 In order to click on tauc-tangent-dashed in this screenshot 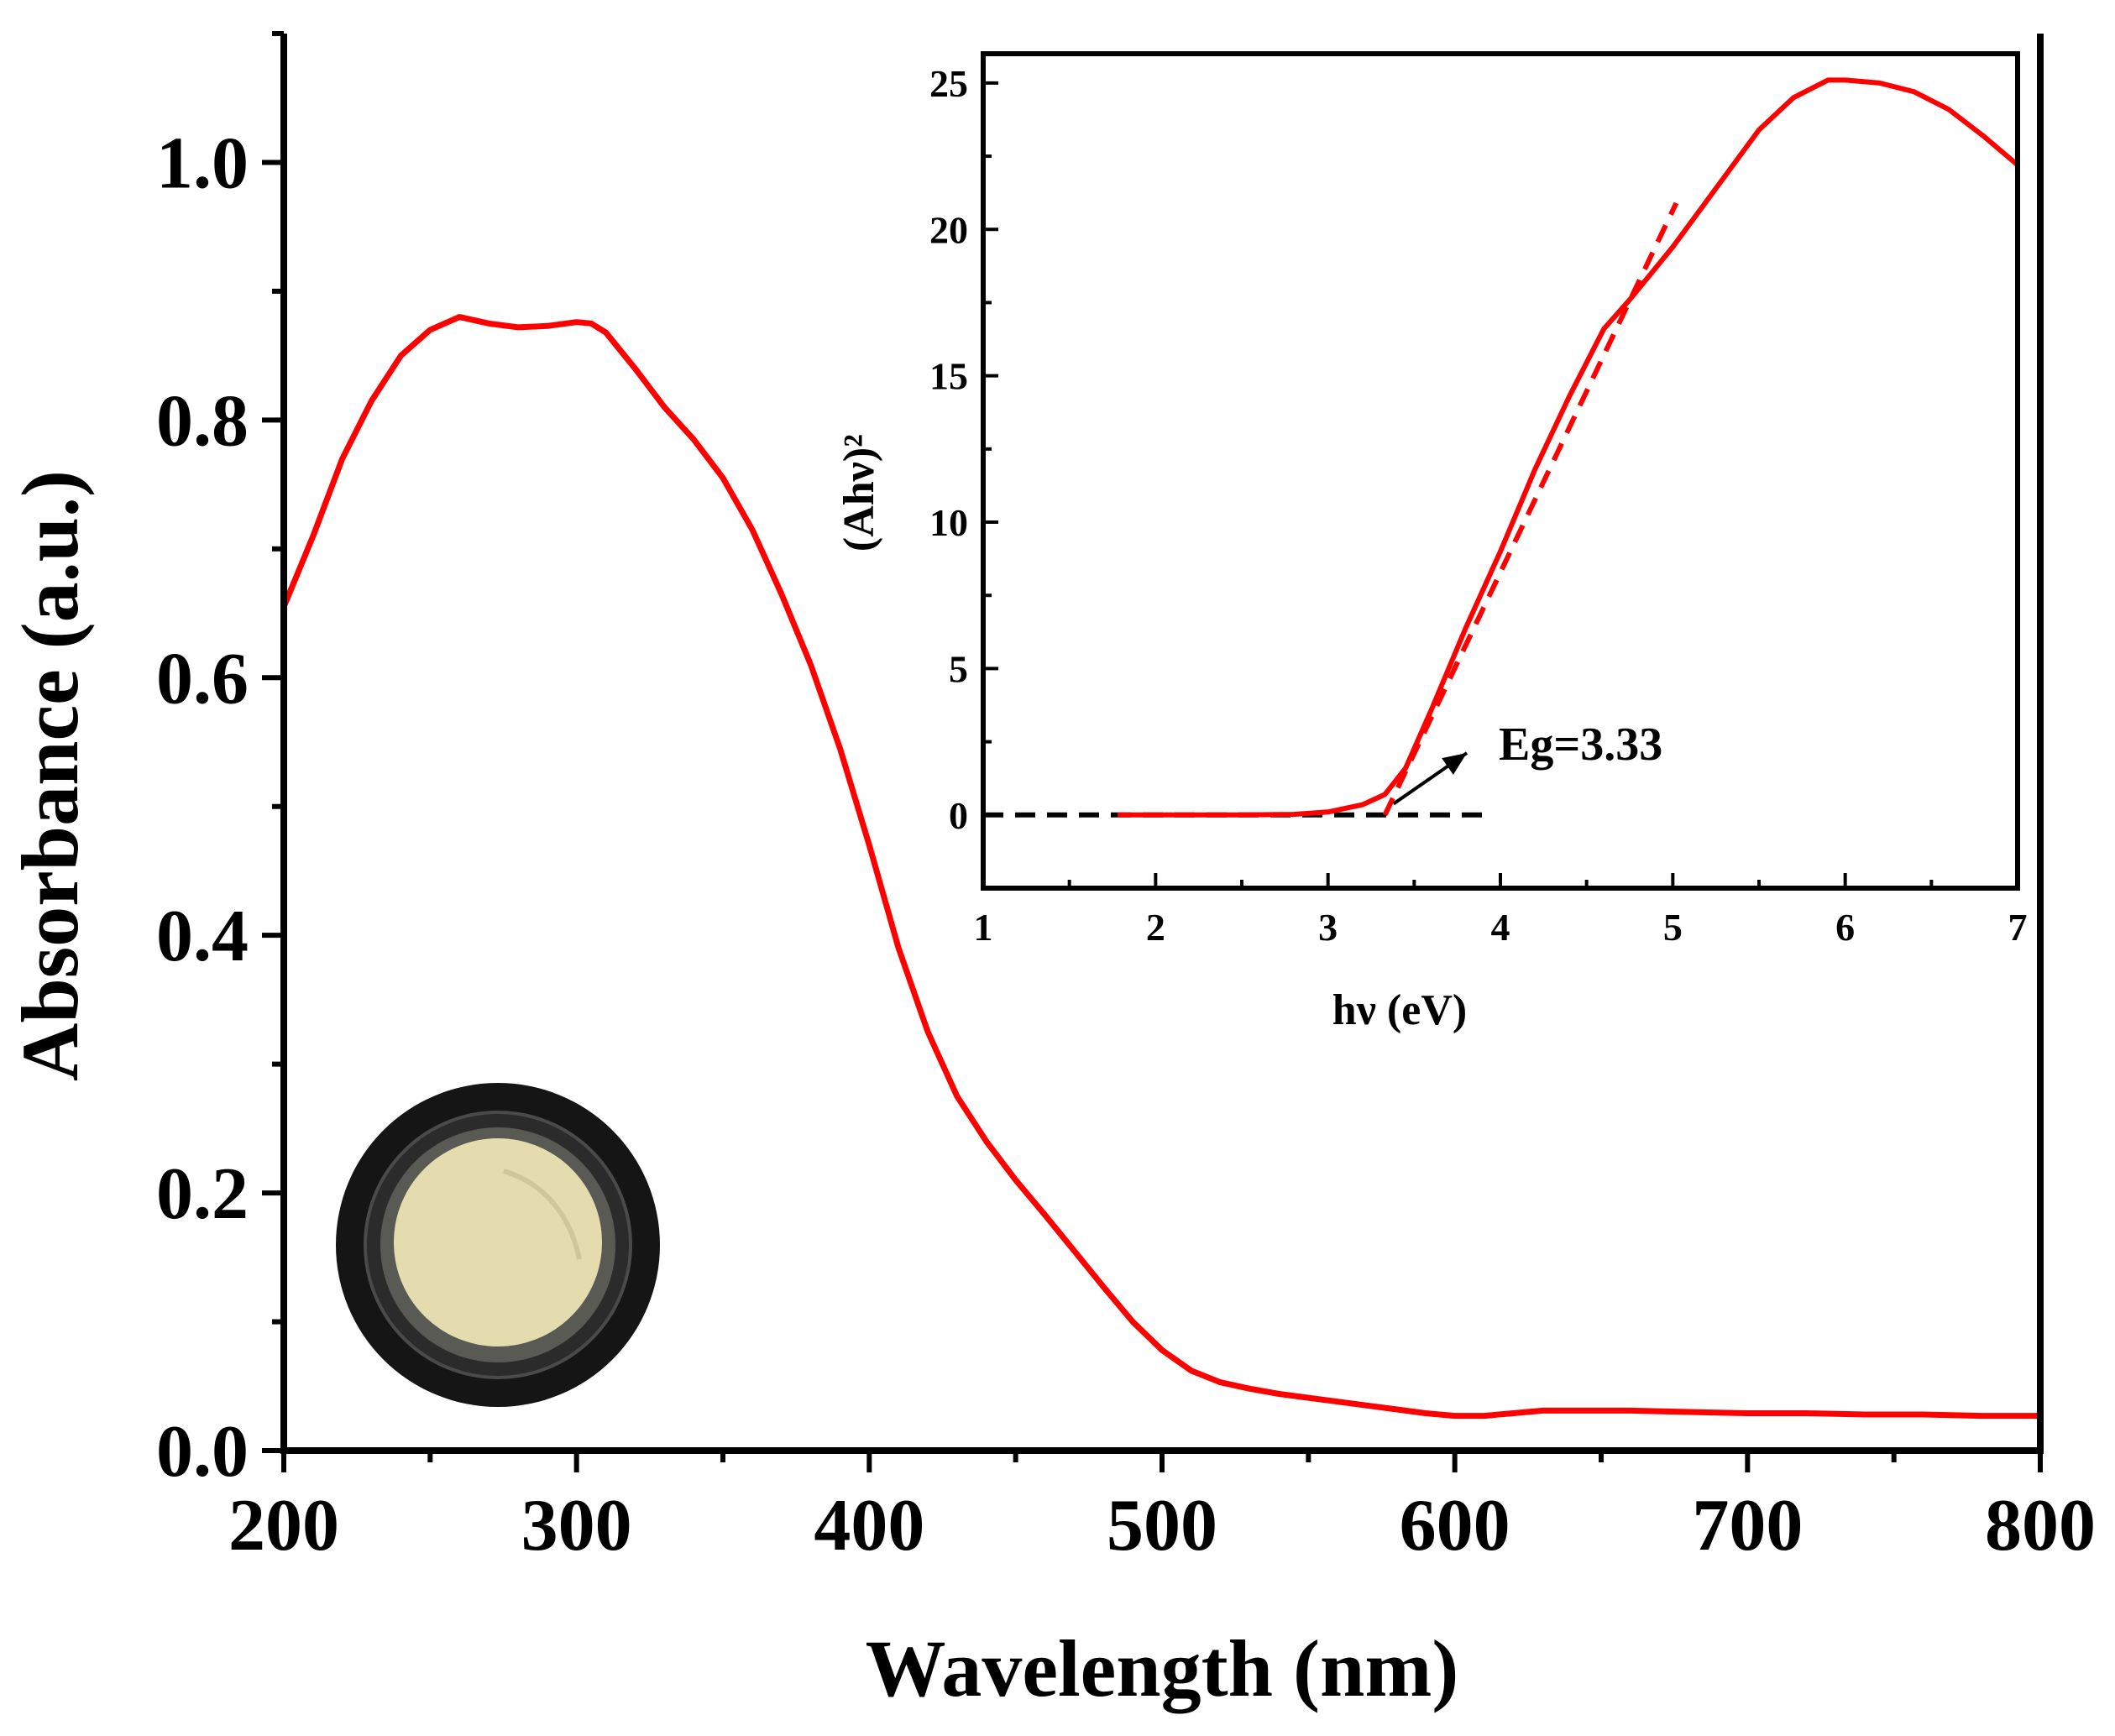, I will do `click(1530, 509)`.